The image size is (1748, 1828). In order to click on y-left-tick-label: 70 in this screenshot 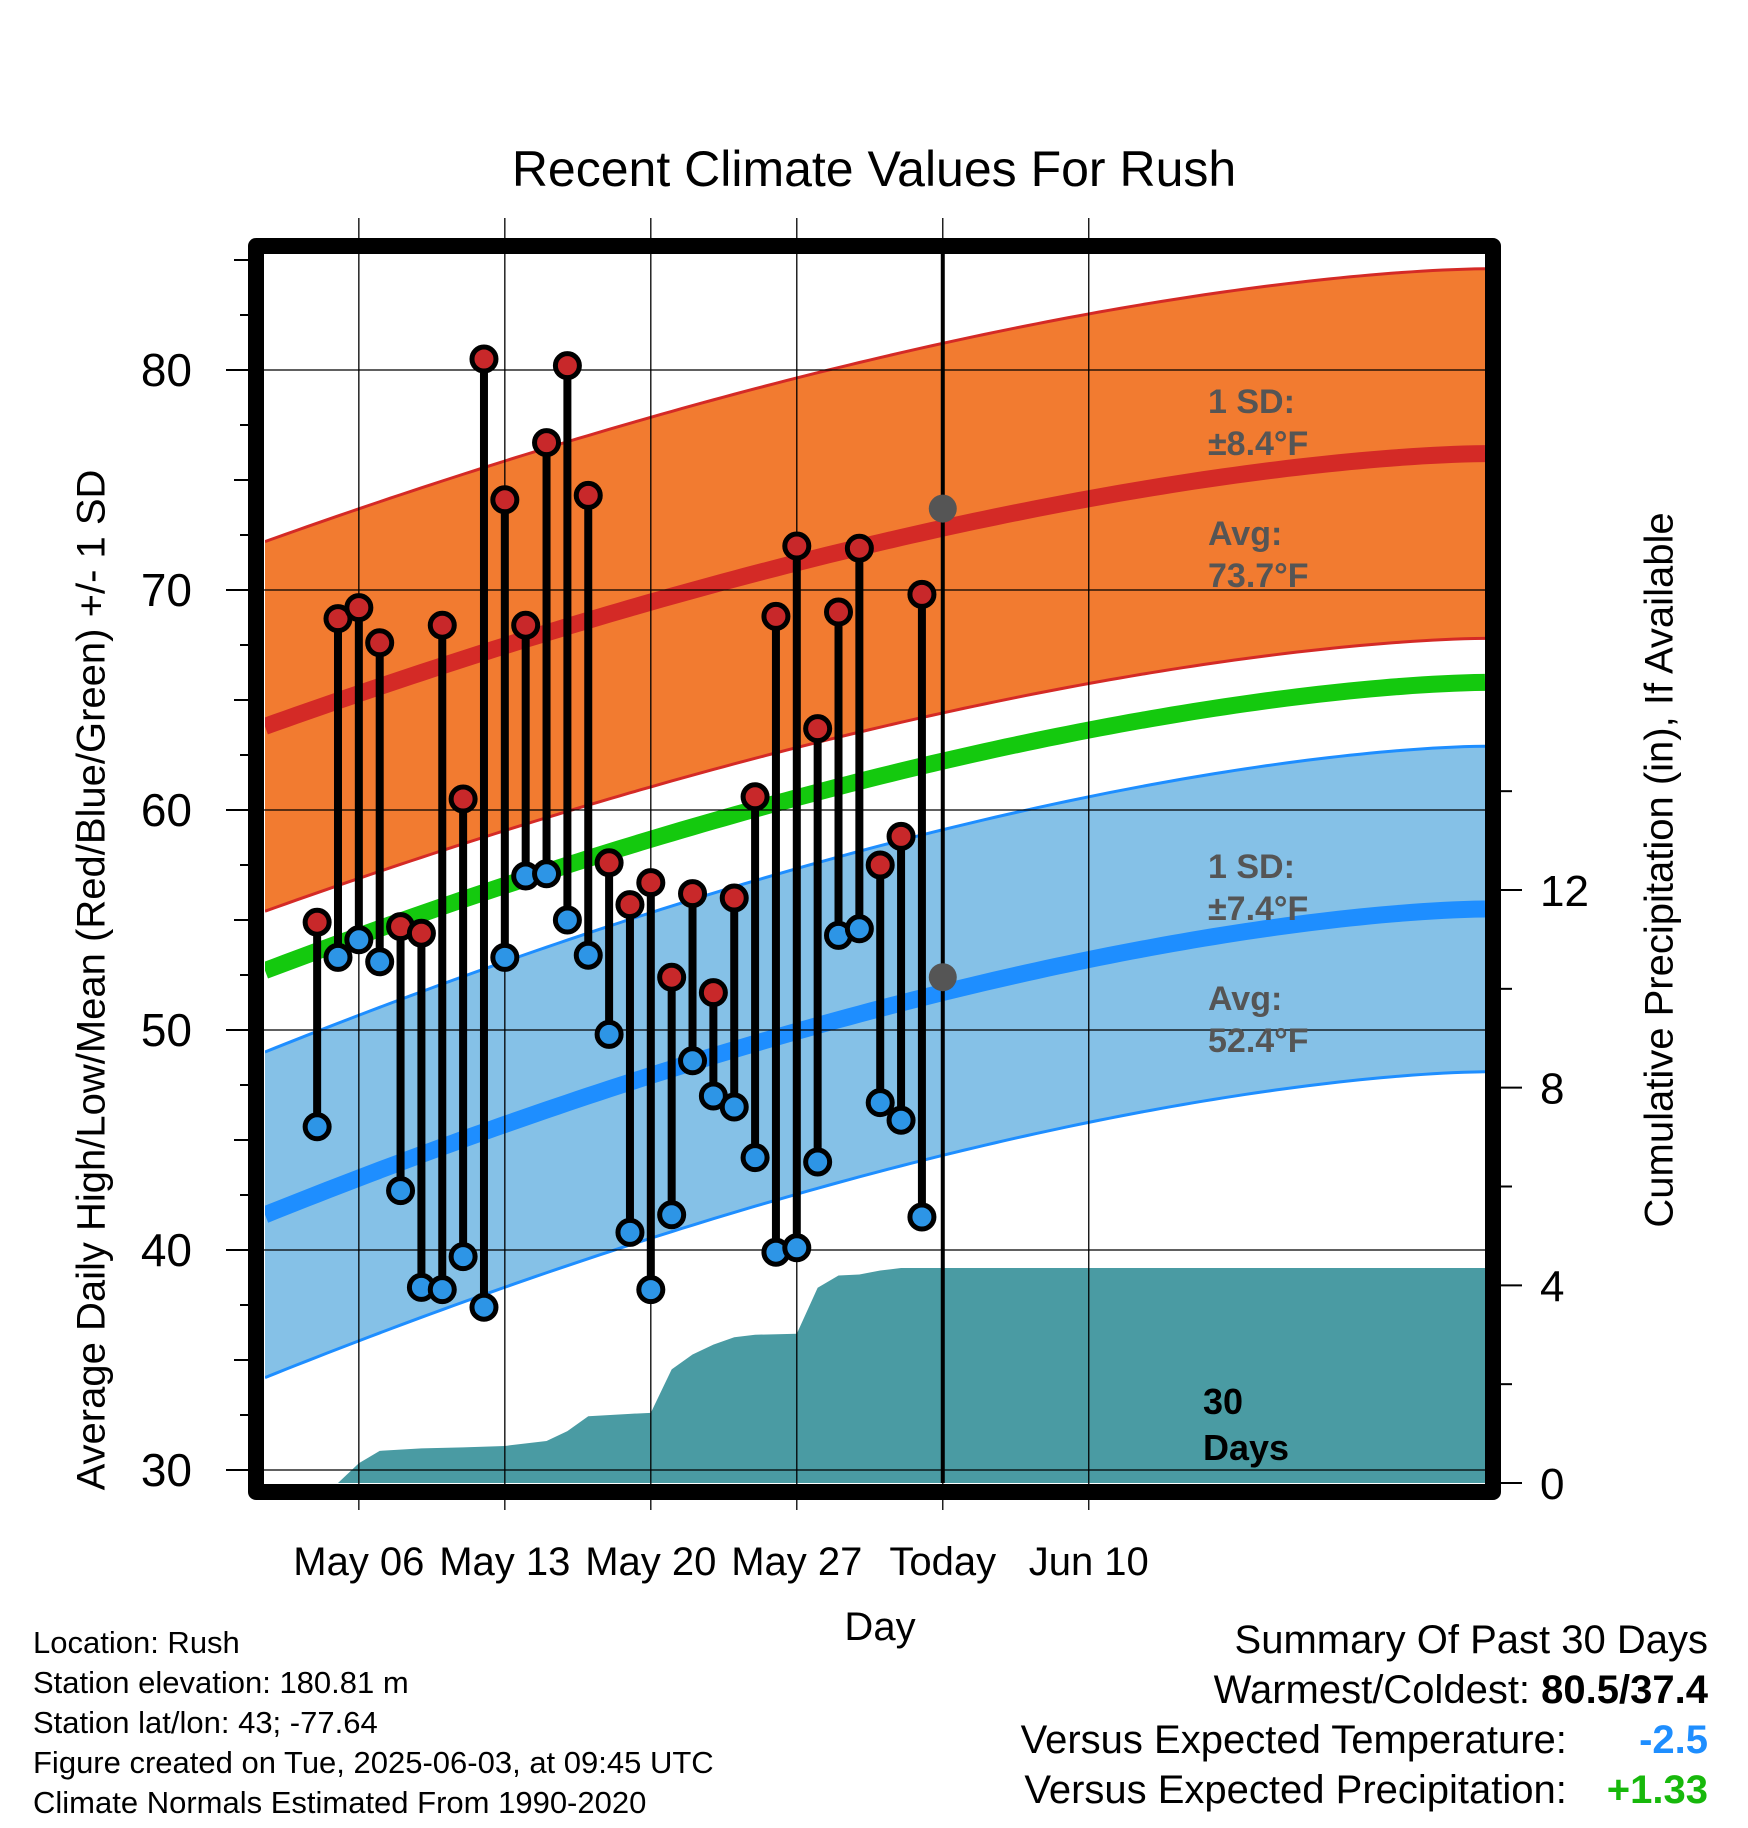, I will do `click(166, 590)`.